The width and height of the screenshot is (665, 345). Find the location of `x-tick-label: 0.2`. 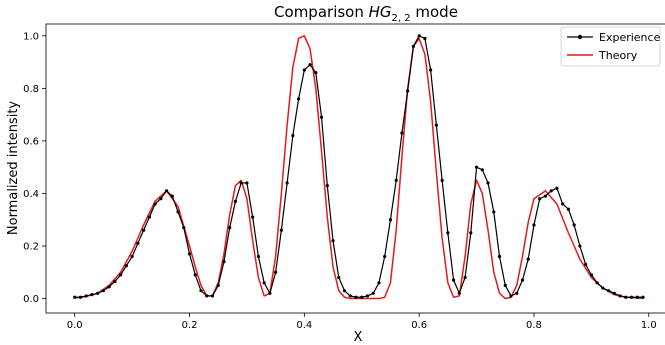

x-tick-label: 0.2 is located at coordinates (190, 325).